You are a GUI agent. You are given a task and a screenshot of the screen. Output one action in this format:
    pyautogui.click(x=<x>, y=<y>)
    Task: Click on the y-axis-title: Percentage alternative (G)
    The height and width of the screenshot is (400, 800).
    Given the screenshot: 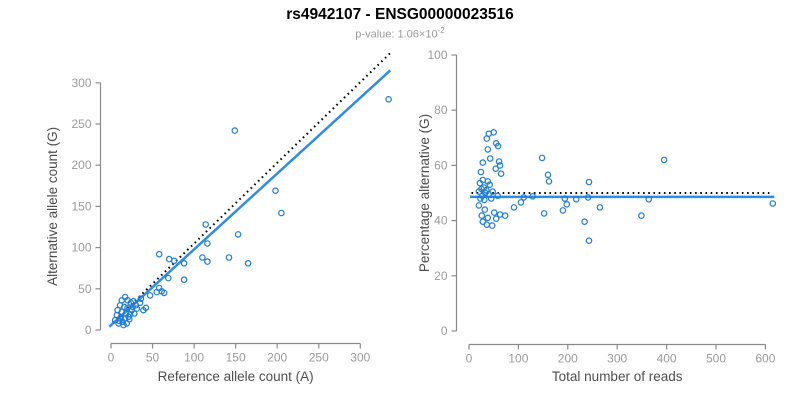 What is the action you would take?
    pyautogui.click(x=424, y=193)
    